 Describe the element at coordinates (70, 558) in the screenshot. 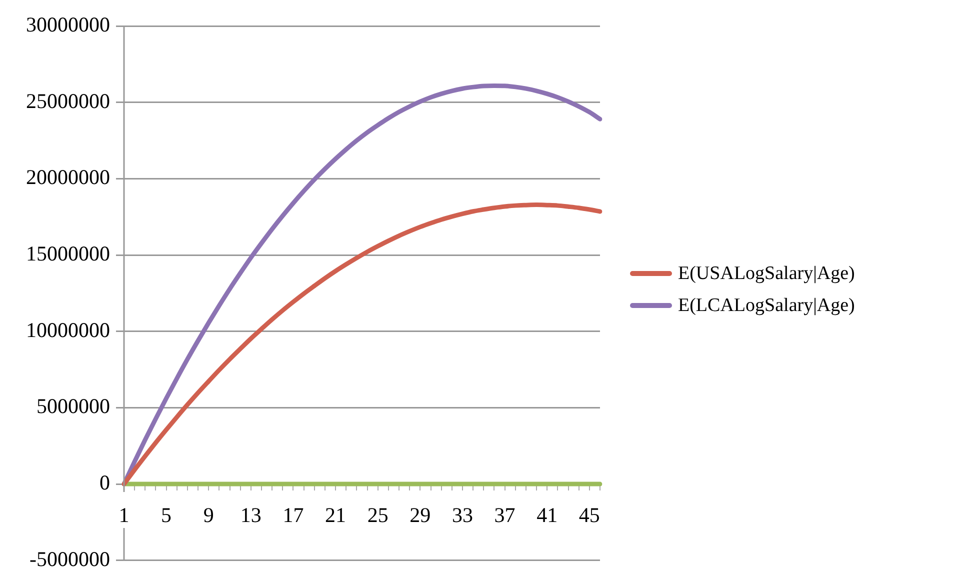

I see `y-tick-label: -5000000` at that location.